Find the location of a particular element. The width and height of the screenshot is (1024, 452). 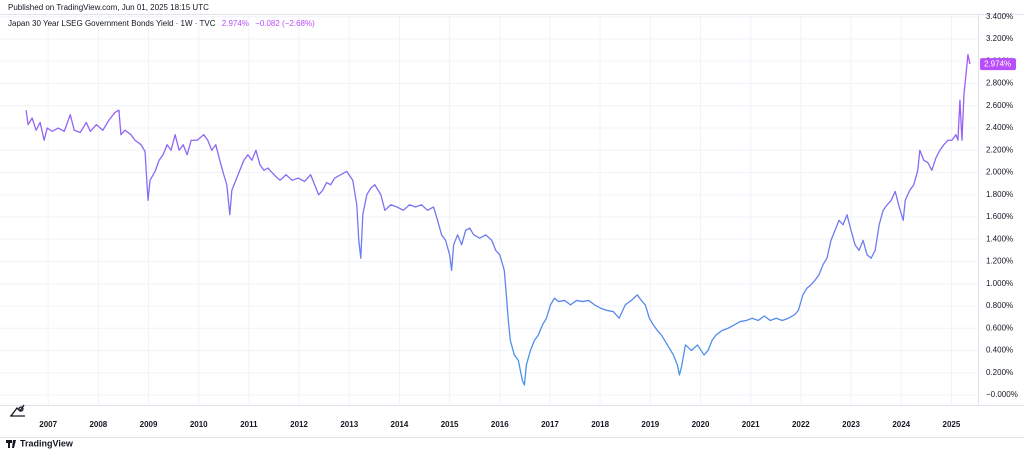

y-tick-label: 1.400% is located at coordinates (999, 238).